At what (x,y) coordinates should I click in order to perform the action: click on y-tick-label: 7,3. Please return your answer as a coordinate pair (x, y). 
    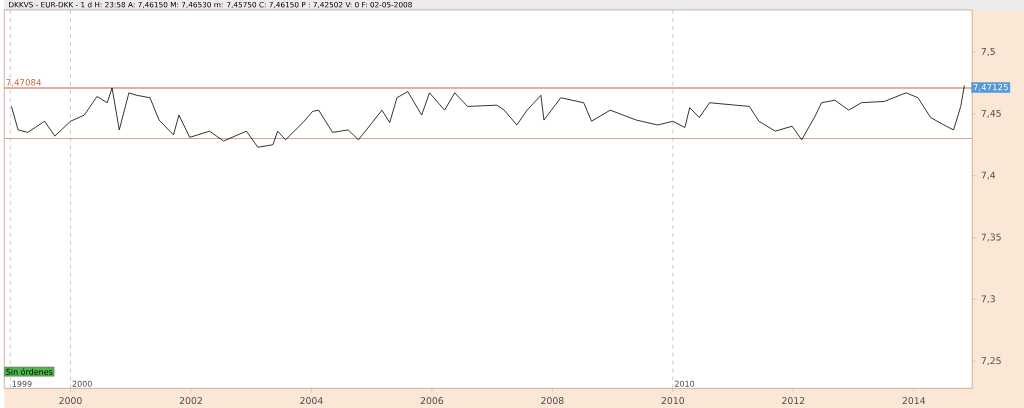
    Looking at the image, I should click on (988, 299).